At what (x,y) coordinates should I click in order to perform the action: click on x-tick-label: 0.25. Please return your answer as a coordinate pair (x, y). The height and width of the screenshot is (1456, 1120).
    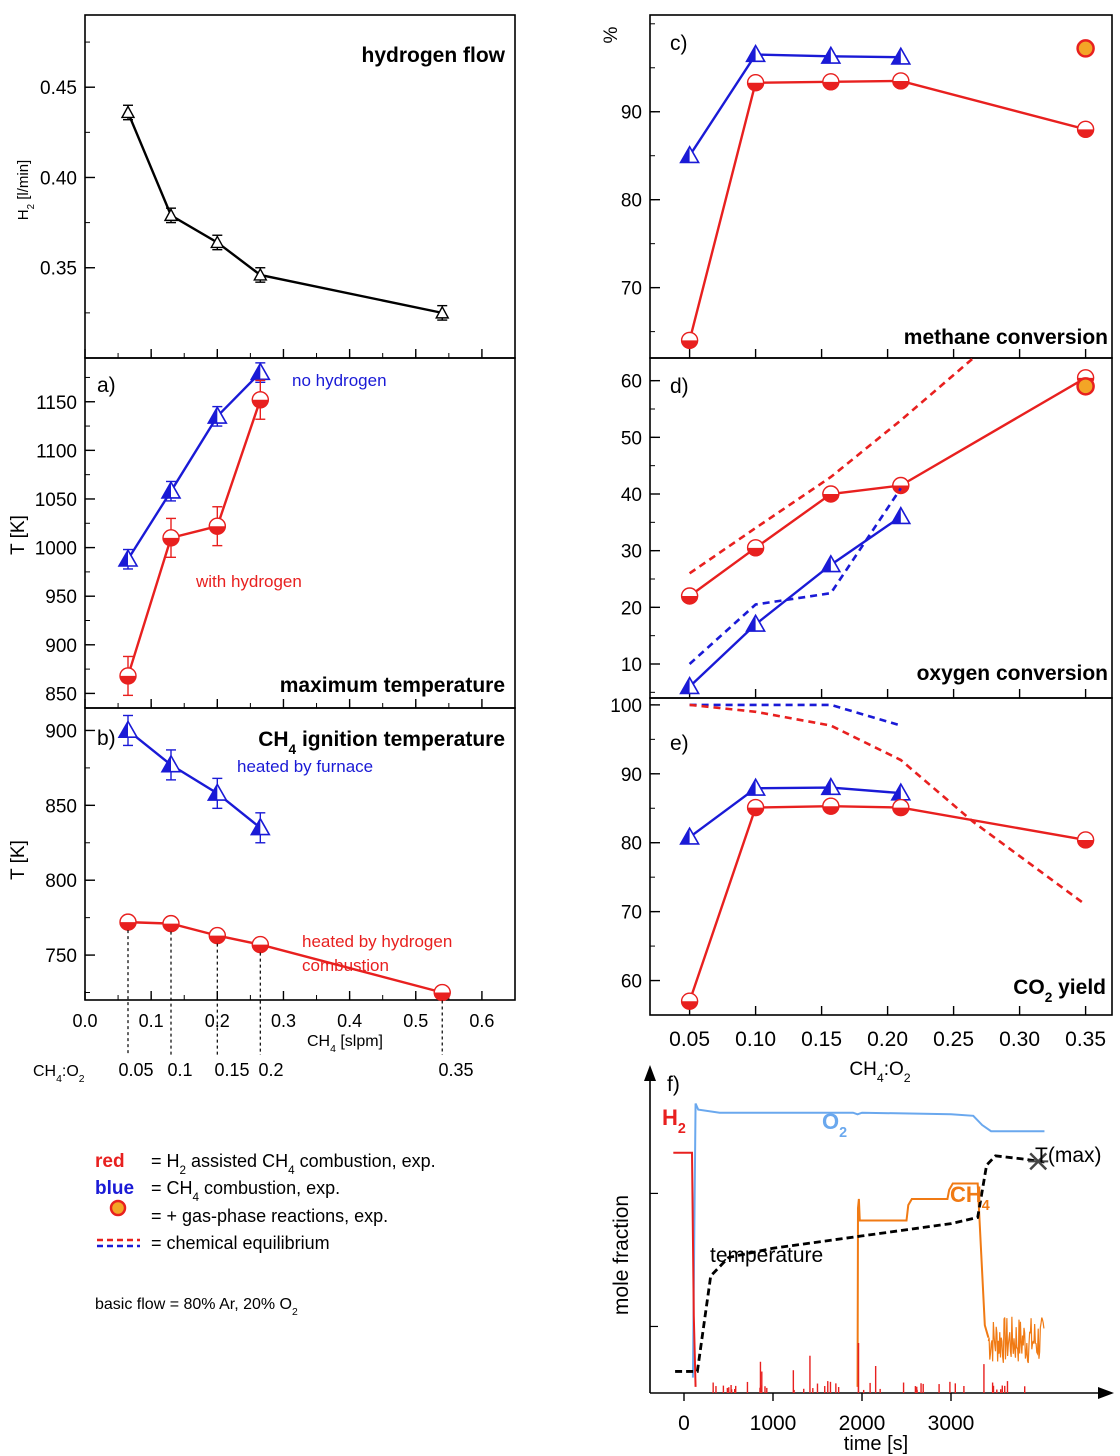
    Looking at the image, I should click on (953, 1039).